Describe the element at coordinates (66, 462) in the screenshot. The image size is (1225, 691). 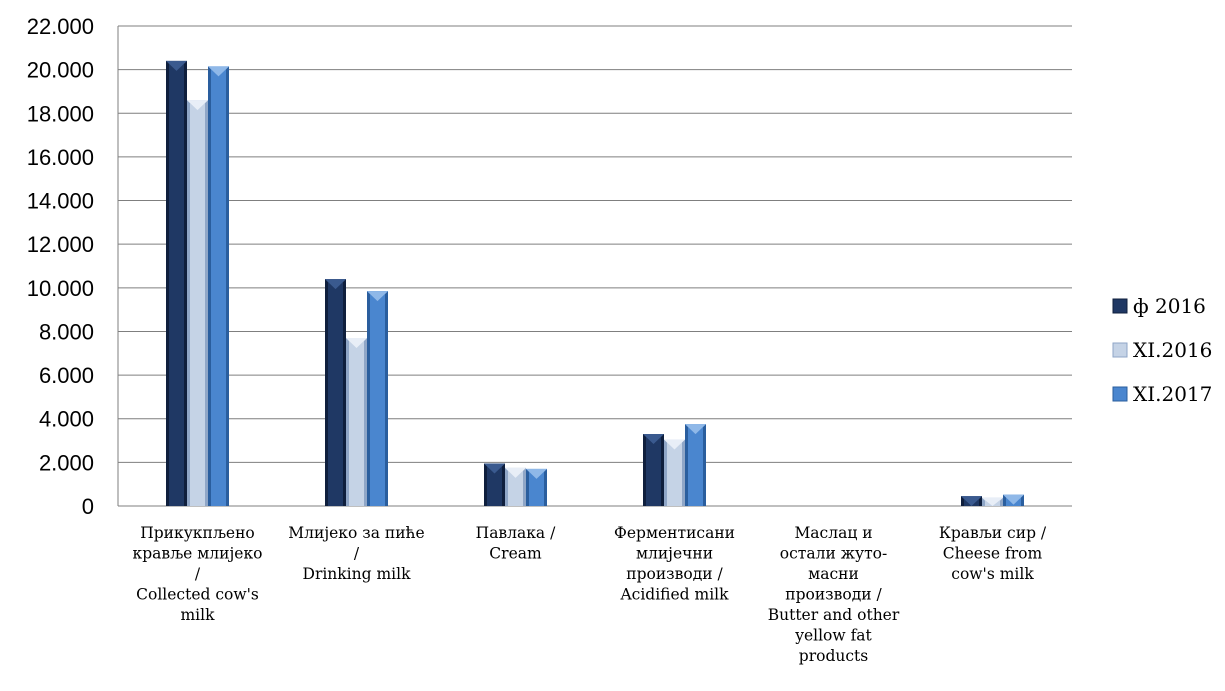
I see `y-tick-label: 2.000` at that location.